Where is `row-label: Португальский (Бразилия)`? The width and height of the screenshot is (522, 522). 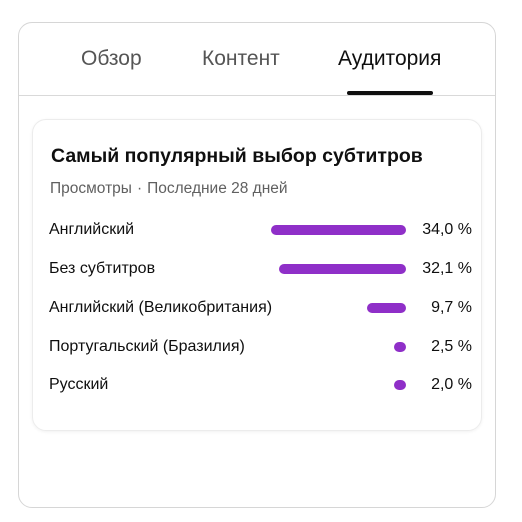
row-label: Португальский (Бразилия) is located at coordinates (147, 346).